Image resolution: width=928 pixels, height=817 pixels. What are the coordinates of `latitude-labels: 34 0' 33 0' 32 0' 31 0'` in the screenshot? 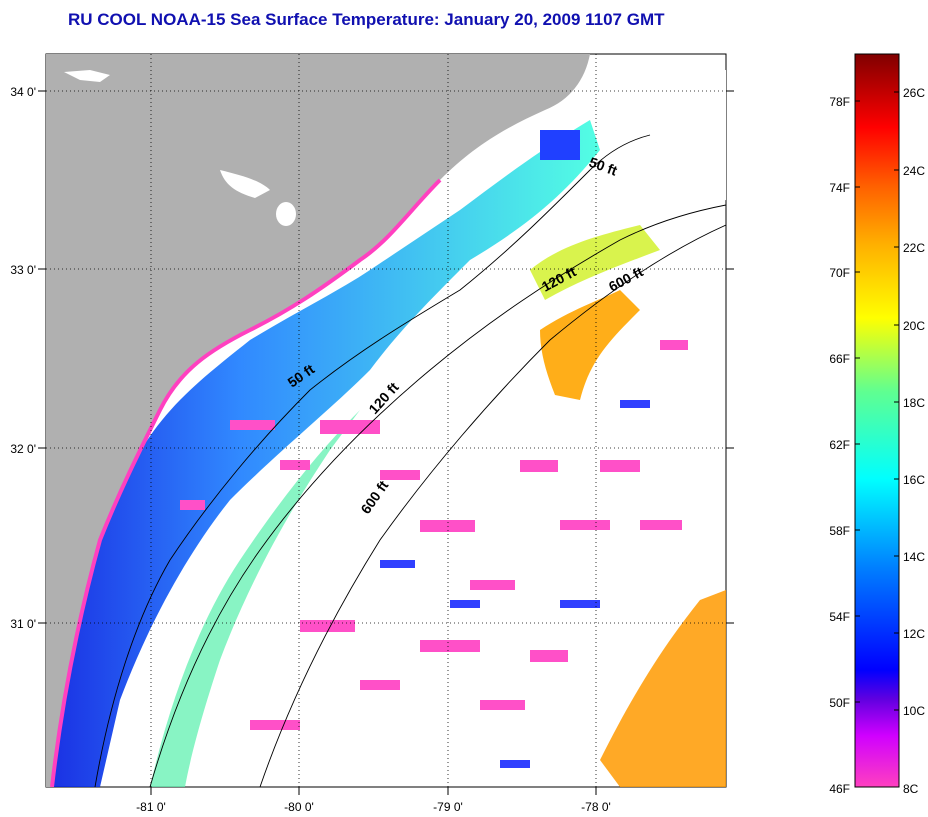 It's located at (23, 358).